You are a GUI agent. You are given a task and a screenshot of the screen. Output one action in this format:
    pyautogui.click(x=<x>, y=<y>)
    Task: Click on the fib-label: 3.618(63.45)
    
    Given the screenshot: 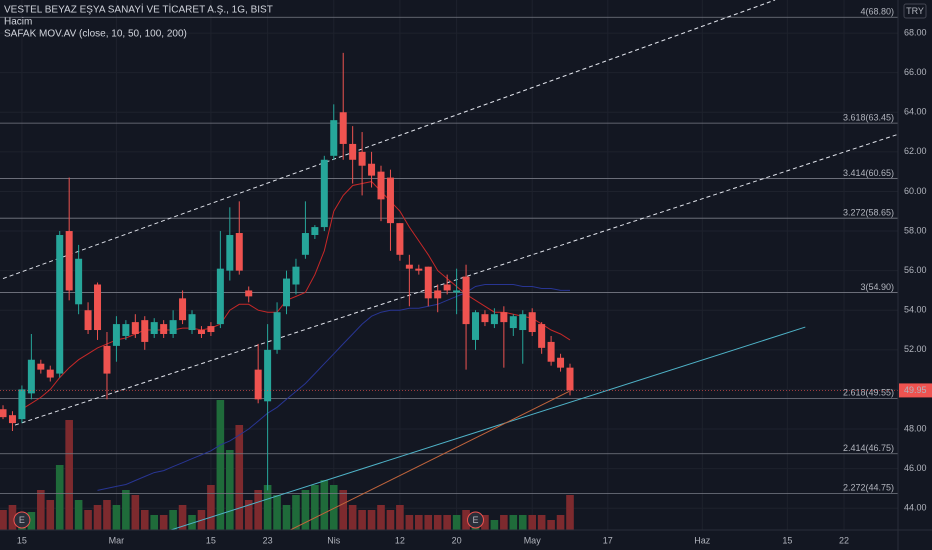 What is the action you would take?
    pyautogui.click(x=868, y=118)
    